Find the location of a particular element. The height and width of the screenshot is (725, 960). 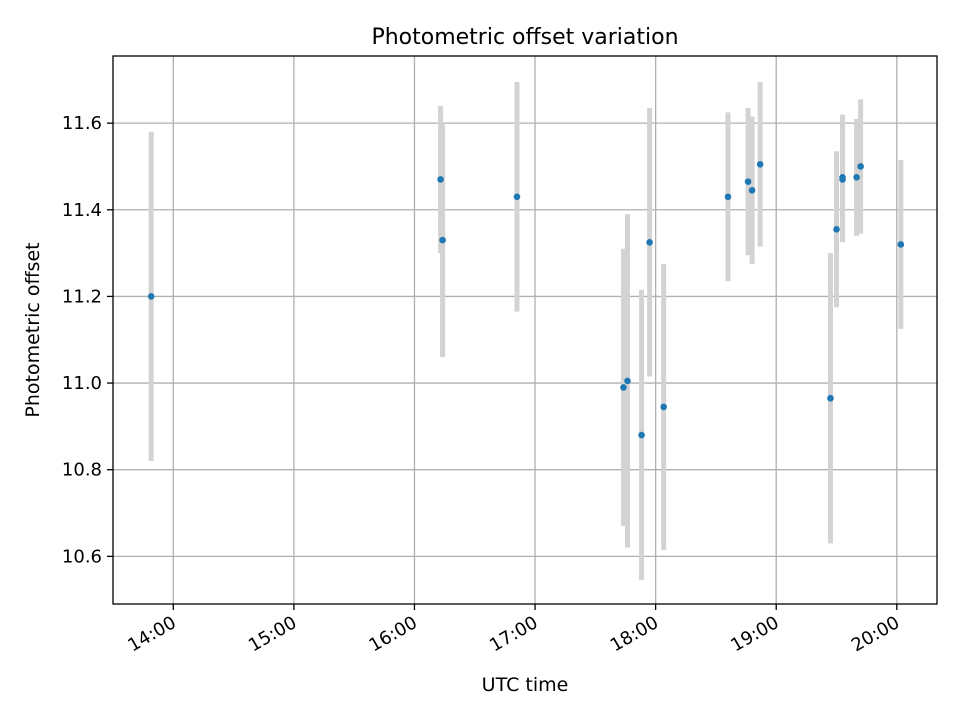

y-tick-label: 10.8 is located at coordinates (82, 470).